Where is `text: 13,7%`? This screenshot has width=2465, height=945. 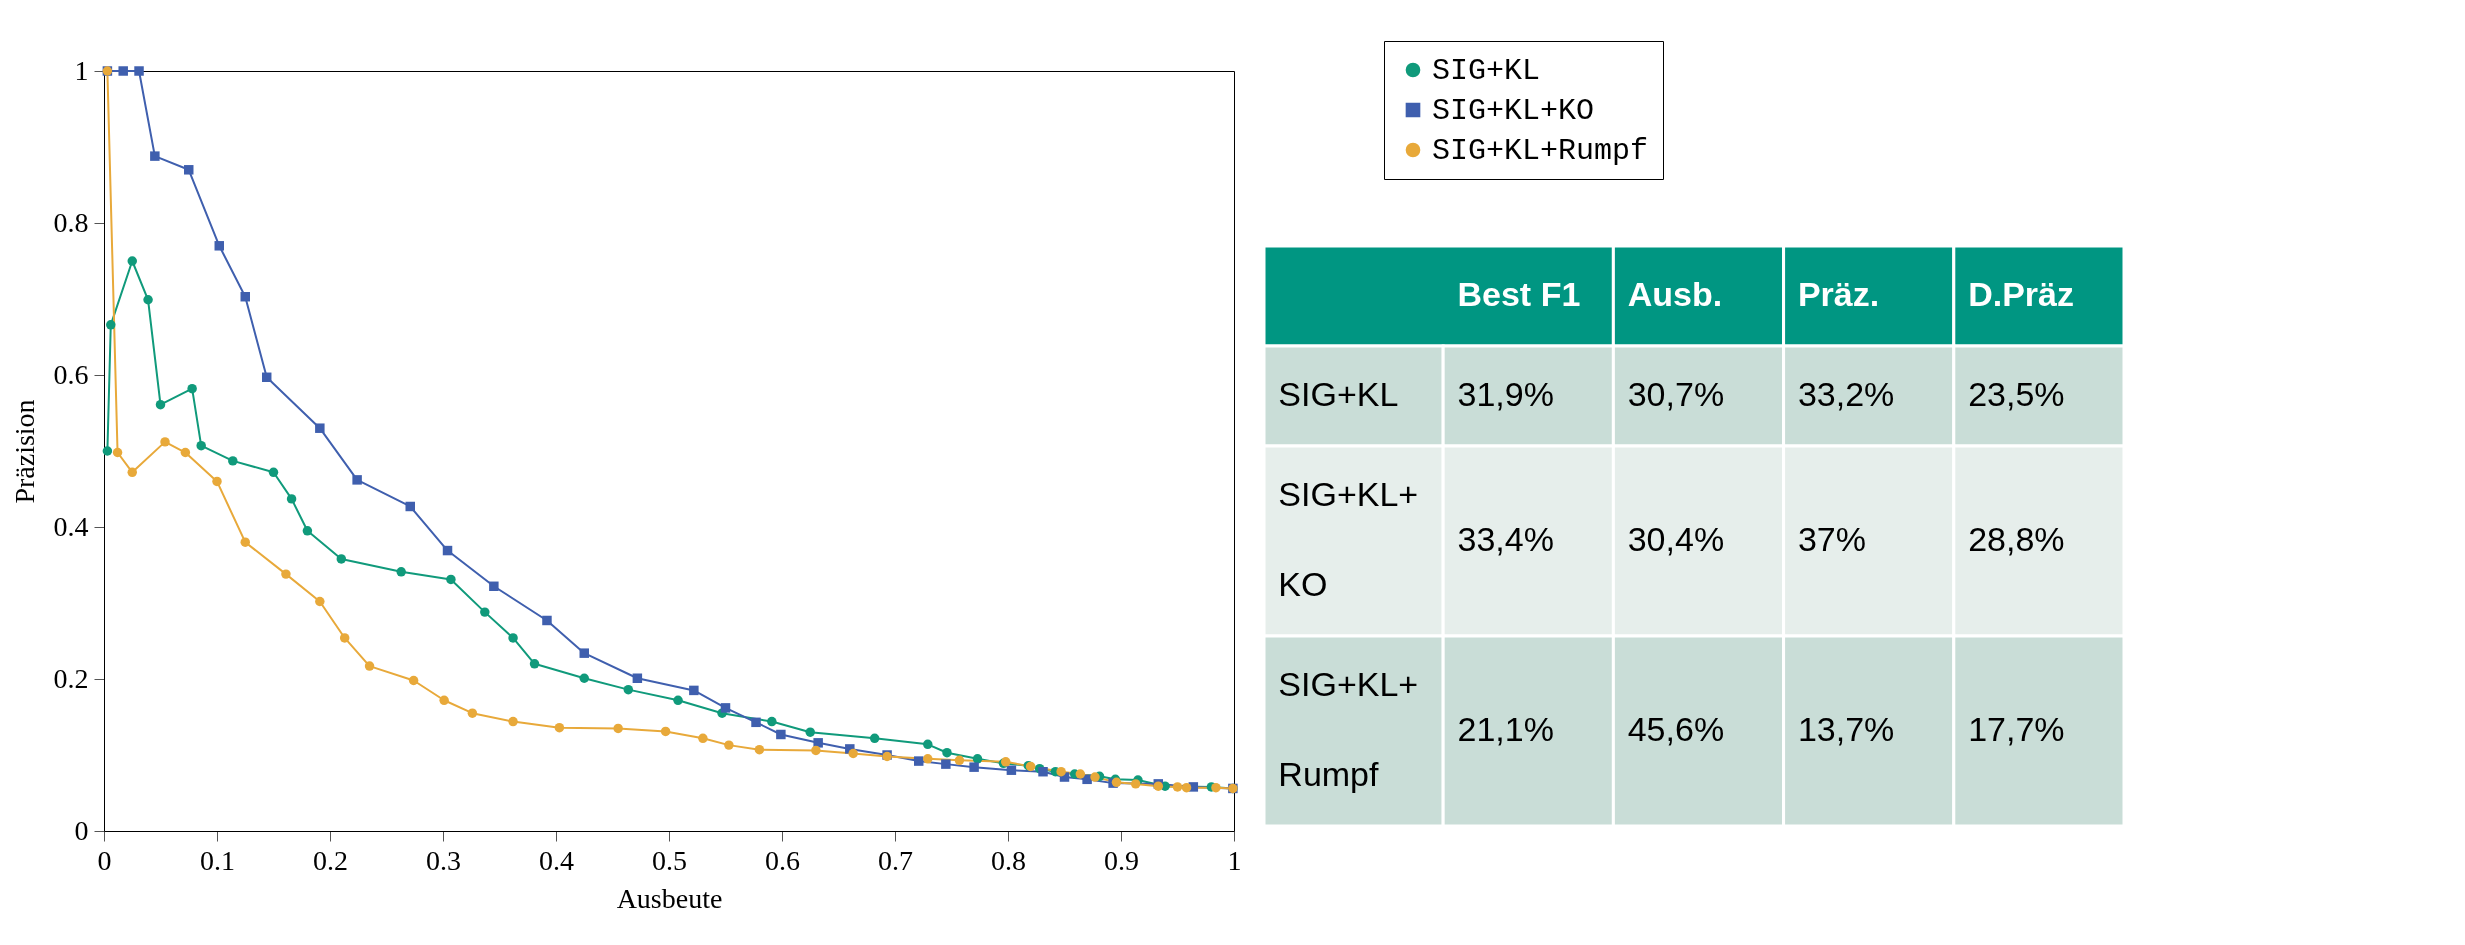 text: 13,7% is located at coordinates (1846, 729).